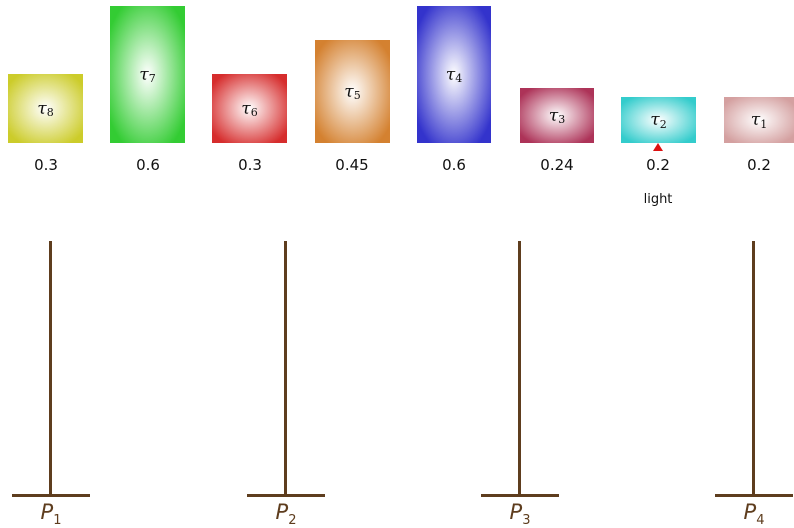 The width and height of the screenshot is (794, 528). What do you see at coordinates (152, 78) in the screenshot?
I see `task-tau7-index: 7` at bounding box center [152, 78].